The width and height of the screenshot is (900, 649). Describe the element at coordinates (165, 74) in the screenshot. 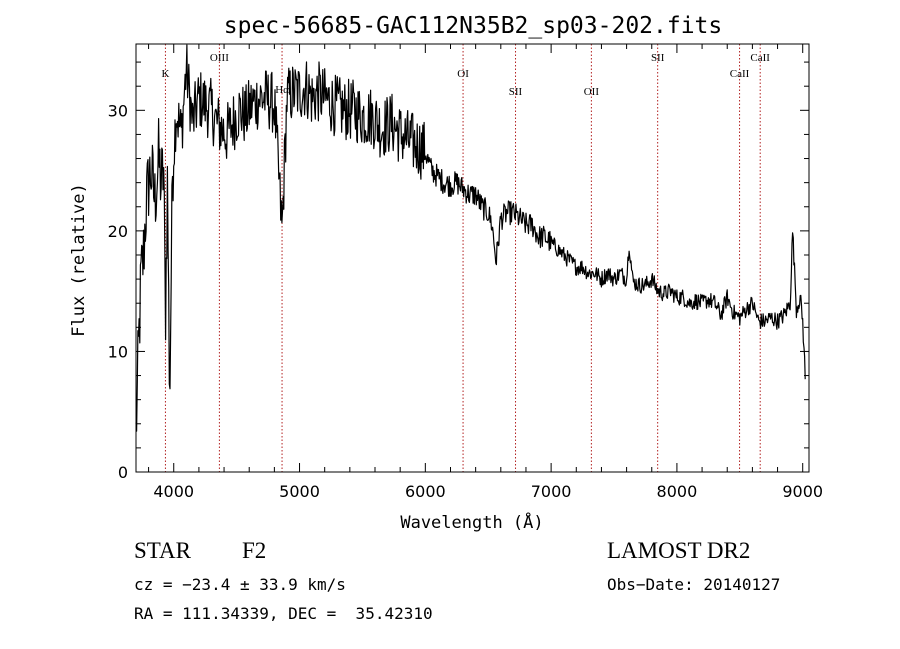

I see `line-marker-label: K` at that location.